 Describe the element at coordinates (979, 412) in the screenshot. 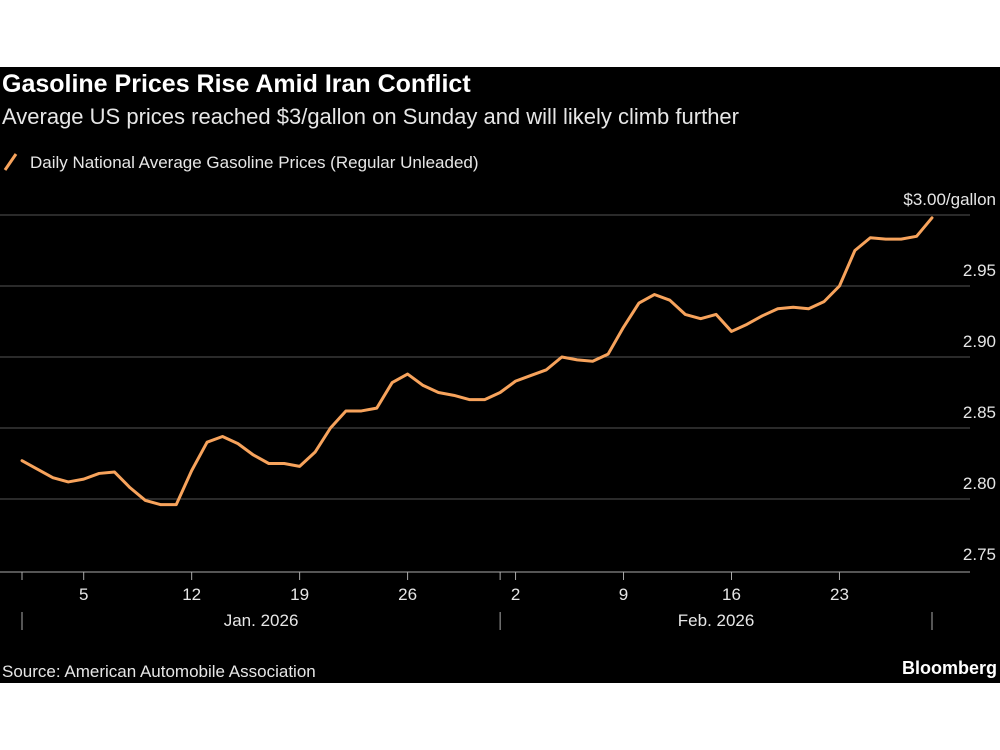

I see `y-tick-label: 2.85` at that location.